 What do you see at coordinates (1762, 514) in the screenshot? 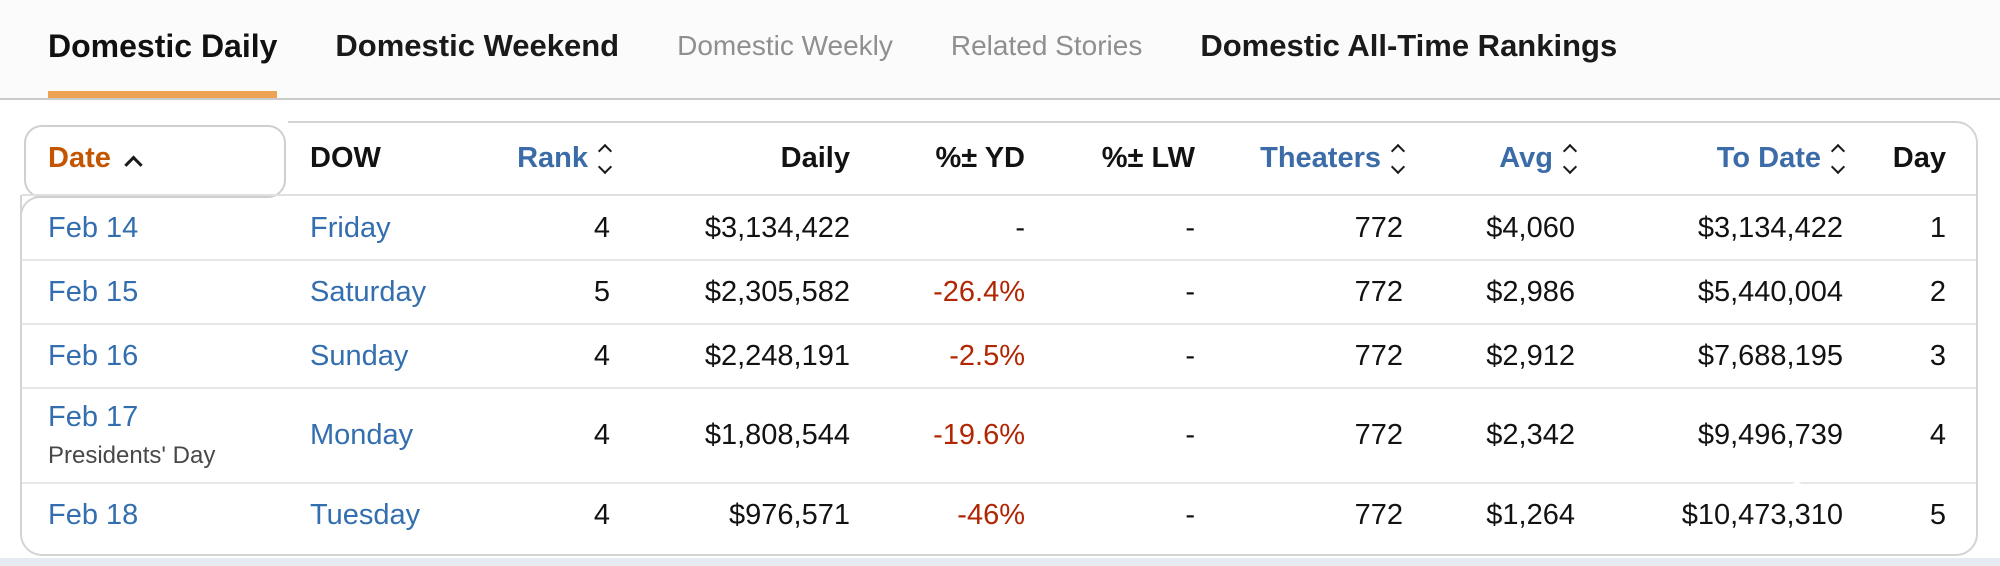
I see `to-date-cell: $10,473,310` at bounding box center [1762, 514].